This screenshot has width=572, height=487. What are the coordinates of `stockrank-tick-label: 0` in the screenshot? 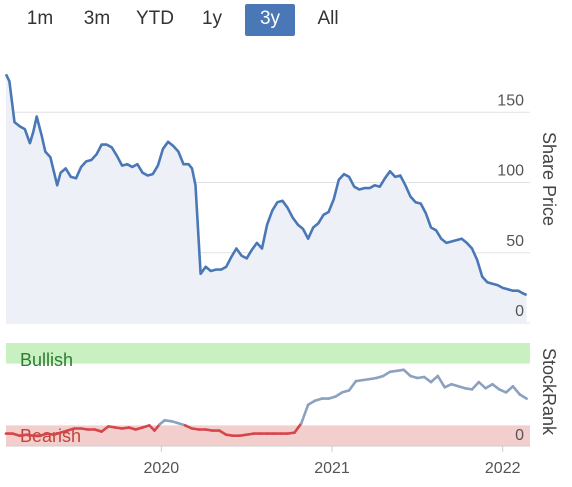 It's located at (519, 435).